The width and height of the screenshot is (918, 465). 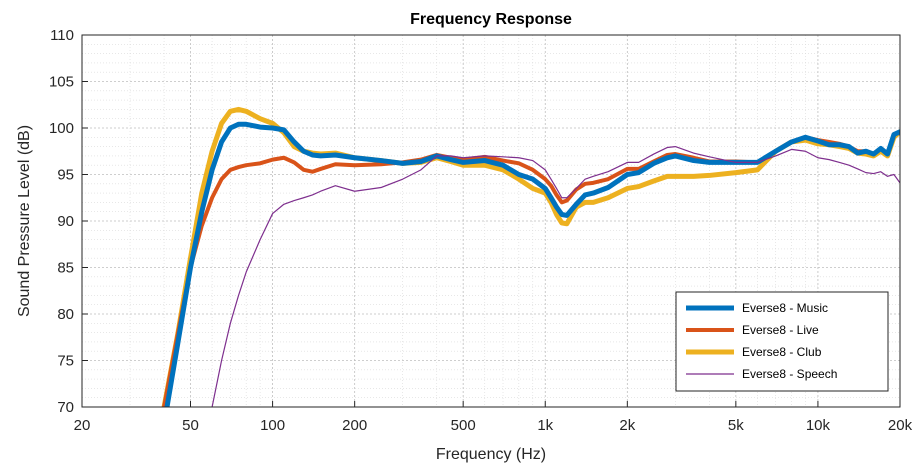 I want to click on legend-label: Everse8 - Music, so click(x=785, y=308).